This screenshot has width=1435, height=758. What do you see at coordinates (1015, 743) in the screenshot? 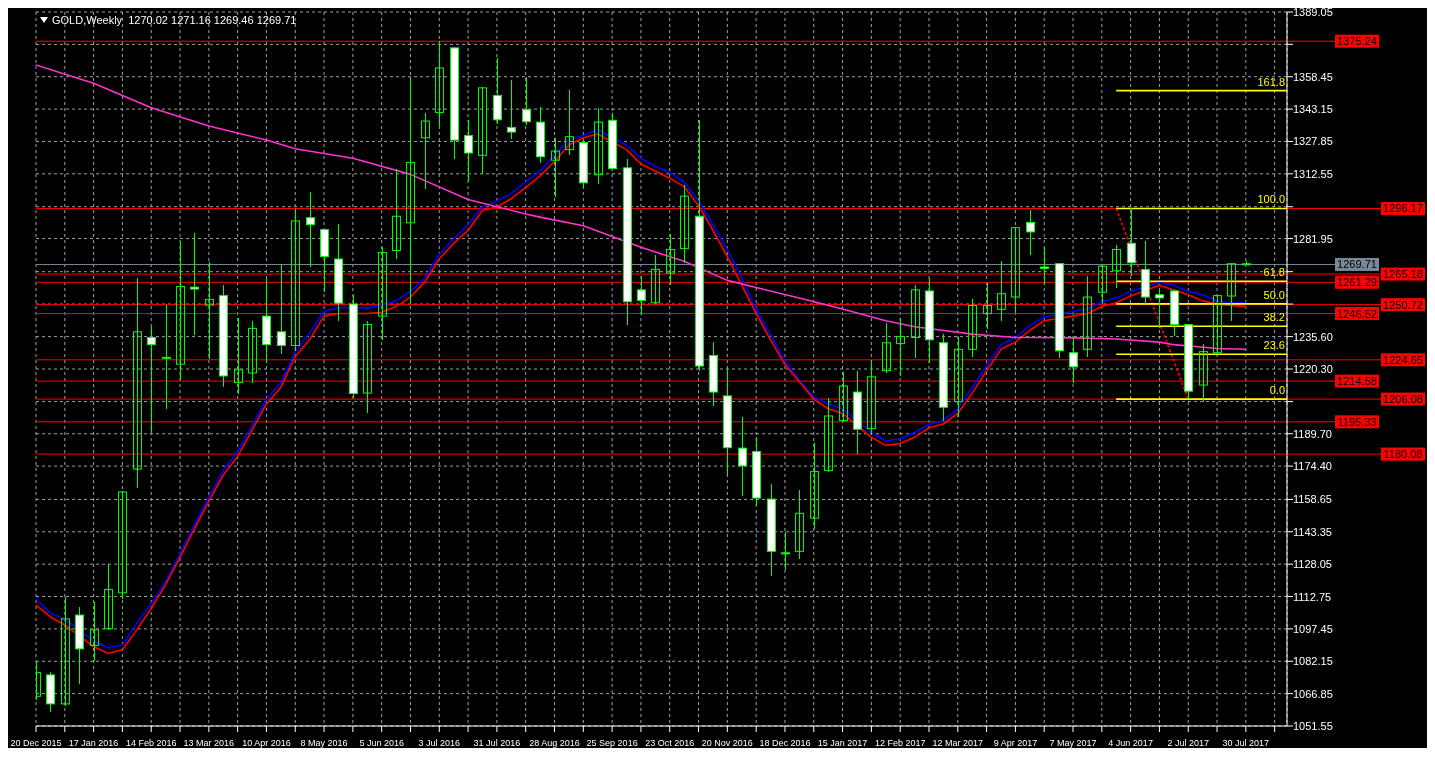
I see `x-tick-label: 9 Apr 2017` at bounding box center [1015, 743].